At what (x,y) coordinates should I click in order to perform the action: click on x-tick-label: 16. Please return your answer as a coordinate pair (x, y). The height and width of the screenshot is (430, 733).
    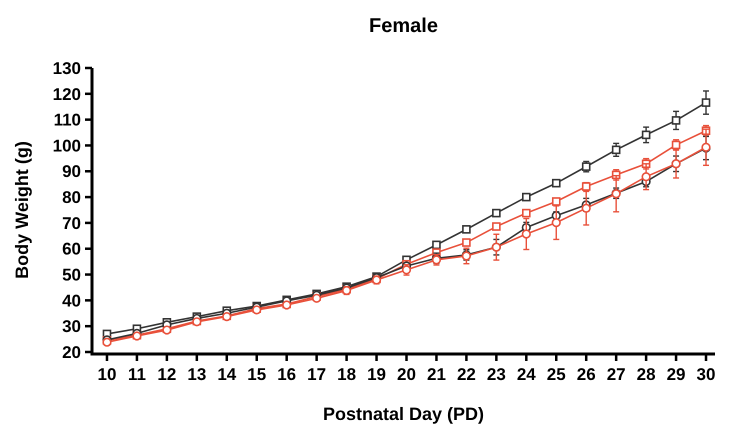
    Looking at the image, I should click on (286, 374).